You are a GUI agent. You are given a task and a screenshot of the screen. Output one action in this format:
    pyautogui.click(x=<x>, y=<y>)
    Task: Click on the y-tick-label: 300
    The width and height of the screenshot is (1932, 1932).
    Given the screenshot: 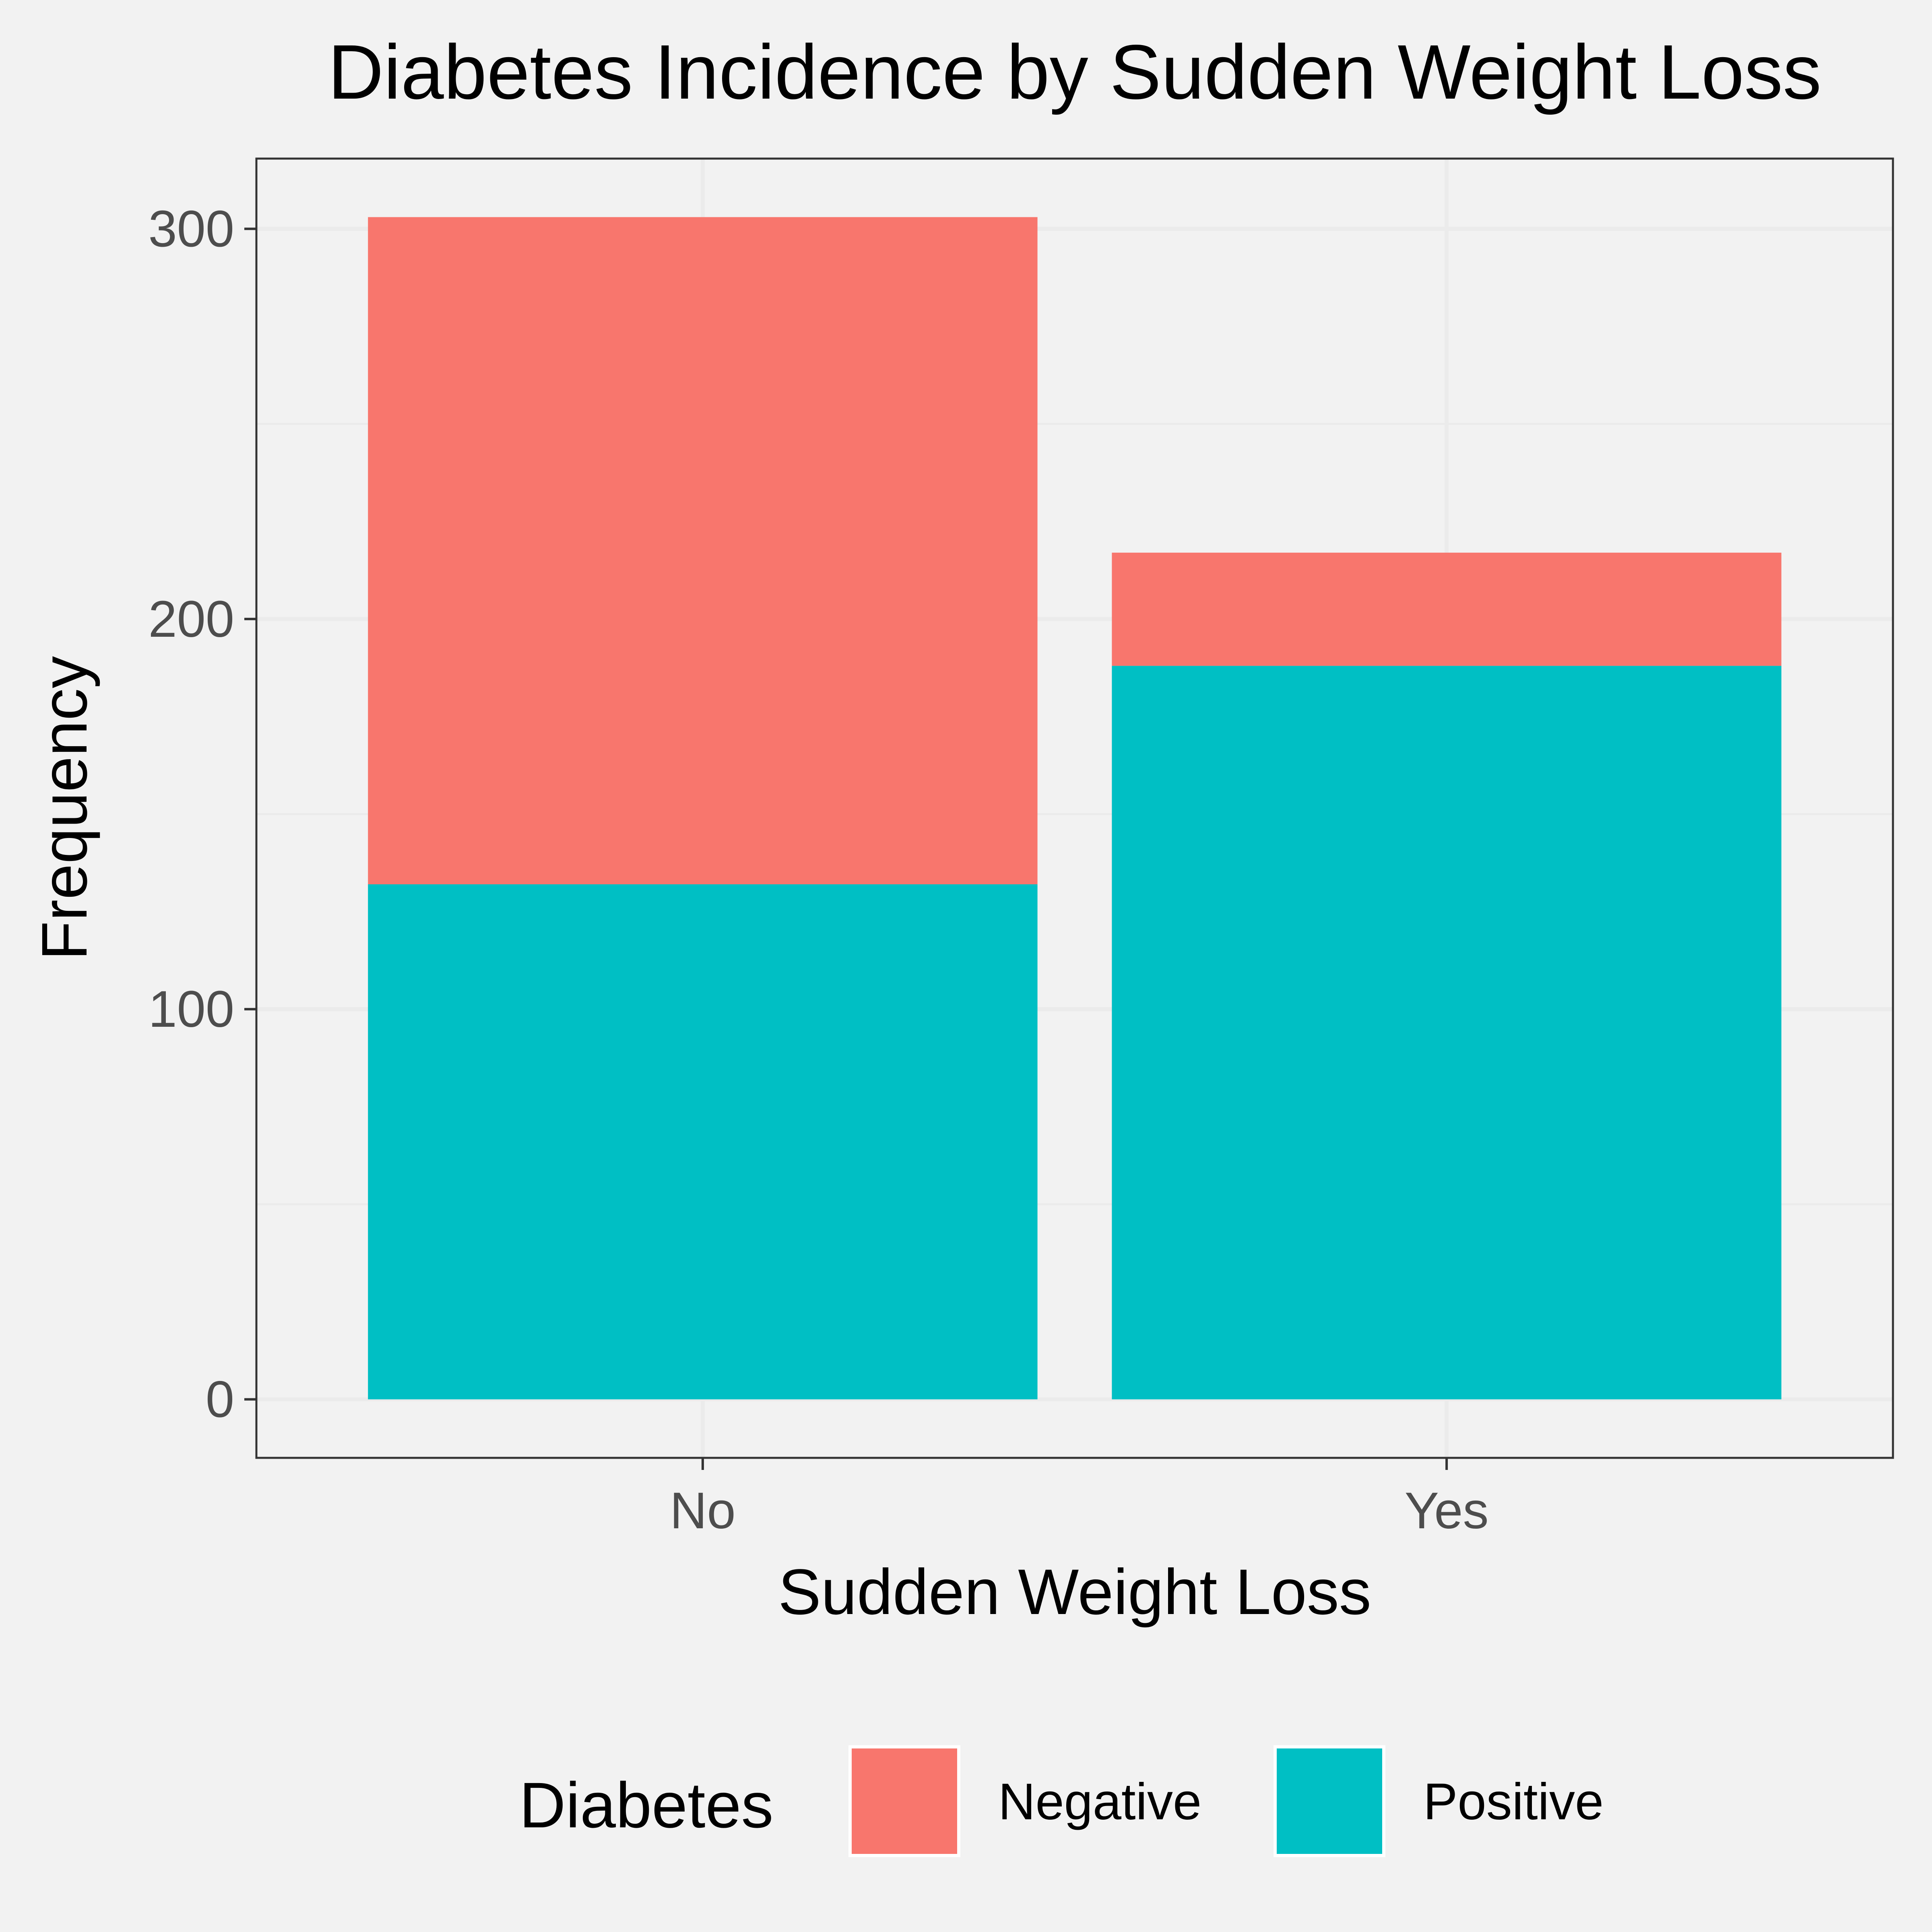 What is the action you would take?
    pyautogui.click(x=191, y=229)
    